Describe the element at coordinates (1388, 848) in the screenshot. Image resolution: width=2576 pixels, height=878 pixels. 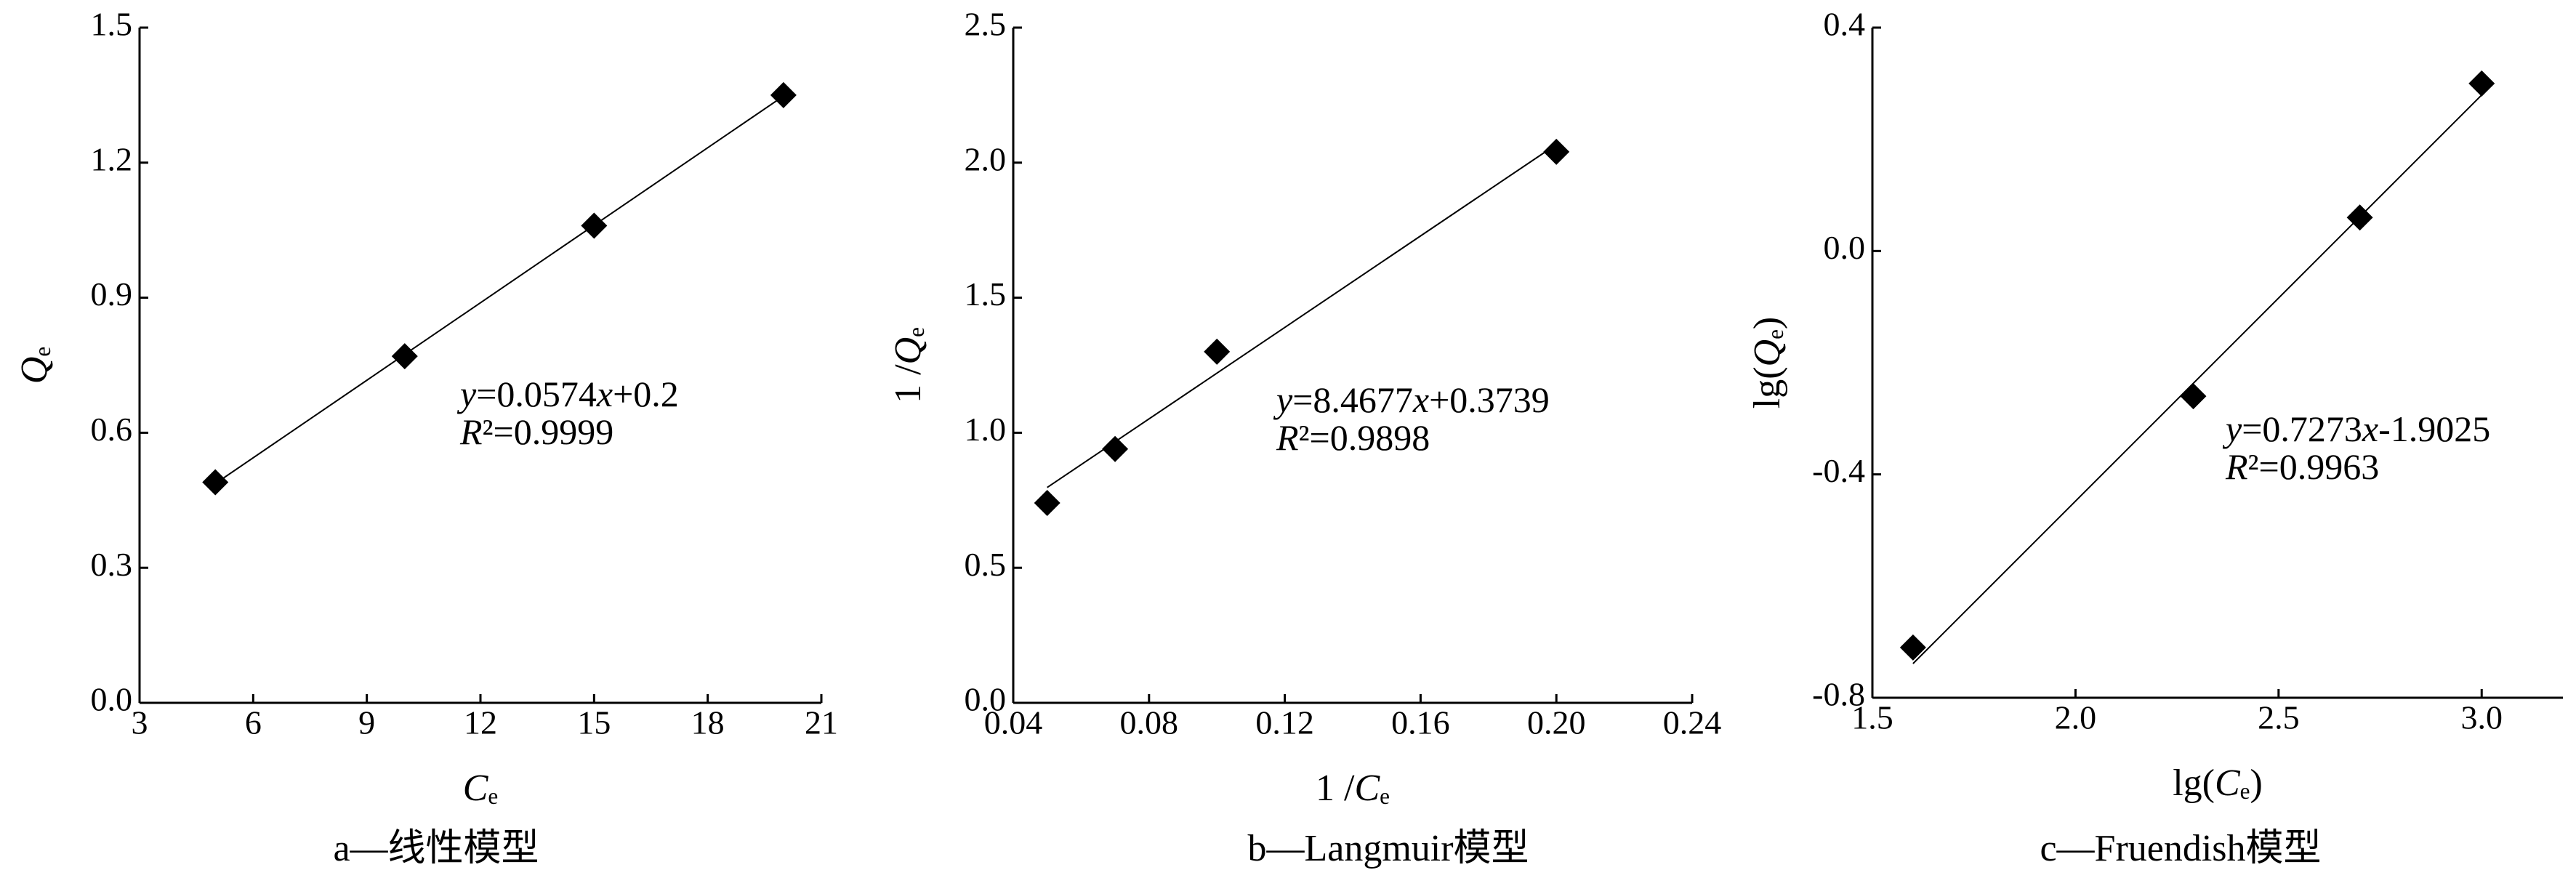
I see `caption: b—Langmuir模型` at that location.